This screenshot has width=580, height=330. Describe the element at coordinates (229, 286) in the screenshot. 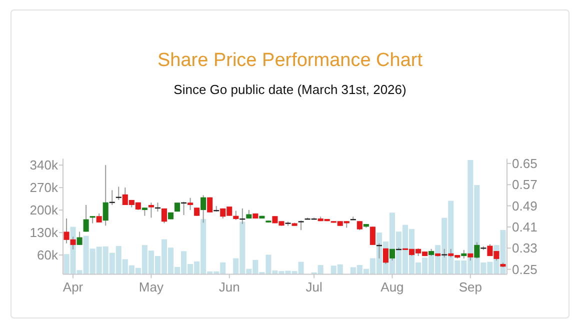

I see `x-tick-label: Jun` at that location.